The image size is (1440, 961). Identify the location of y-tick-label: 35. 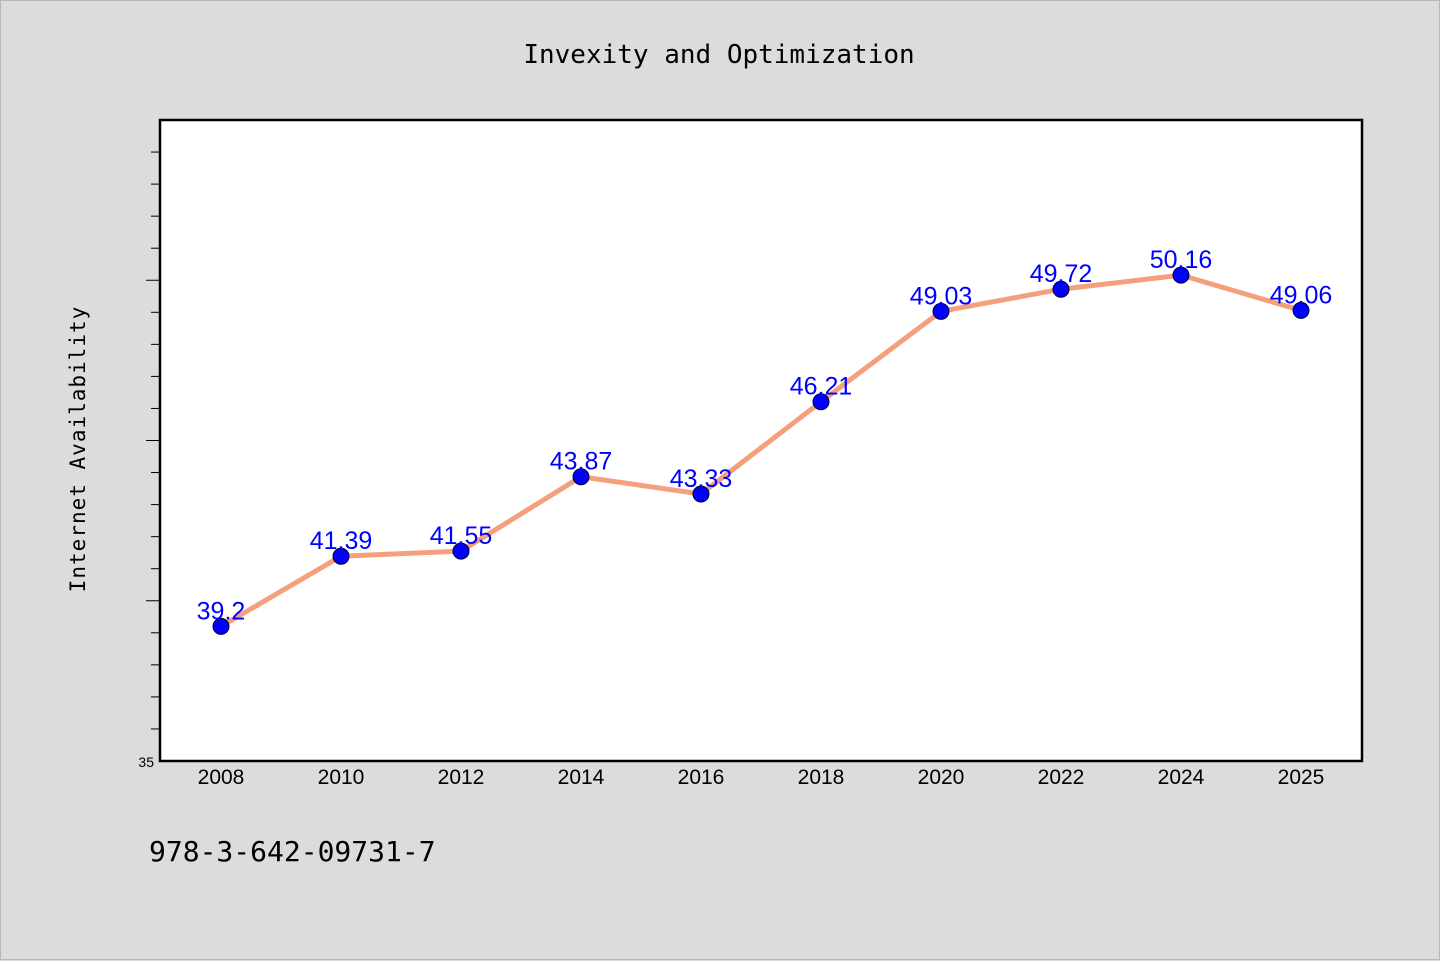
(146, 762).